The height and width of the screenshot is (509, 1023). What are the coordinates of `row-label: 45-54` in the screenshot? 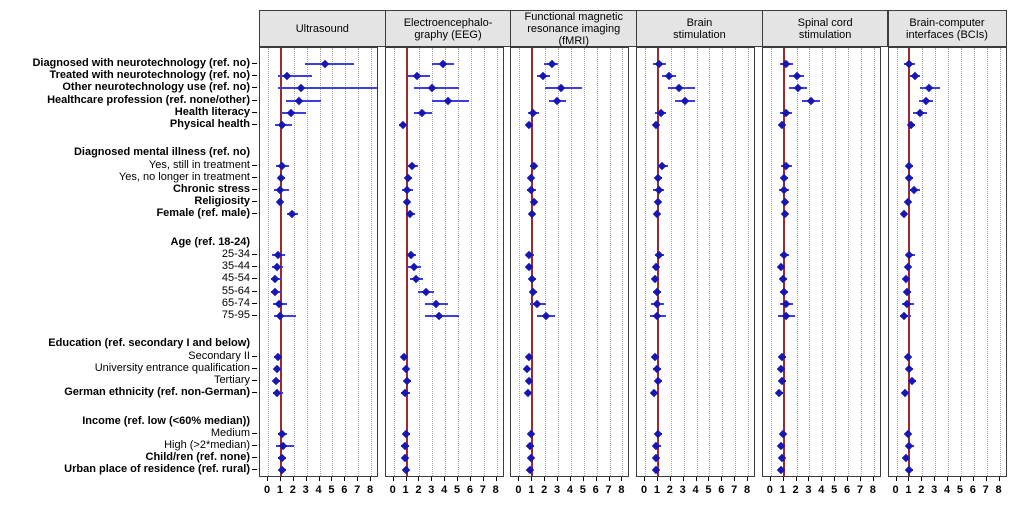 It's located at (235, 278).